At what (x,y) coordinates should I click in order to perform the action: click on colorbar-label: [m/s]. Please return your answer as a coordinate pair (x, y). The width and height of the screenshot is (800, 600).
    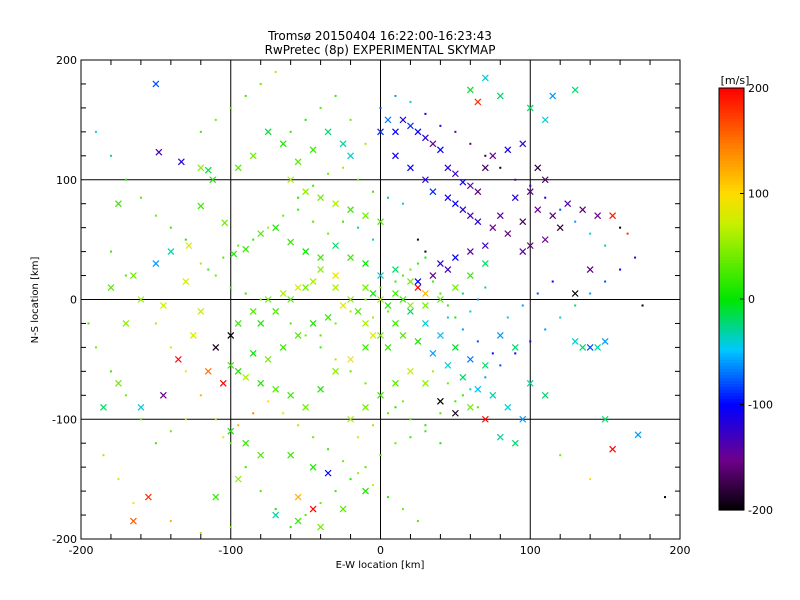
    Looking at the image, I should click on (735, 80).